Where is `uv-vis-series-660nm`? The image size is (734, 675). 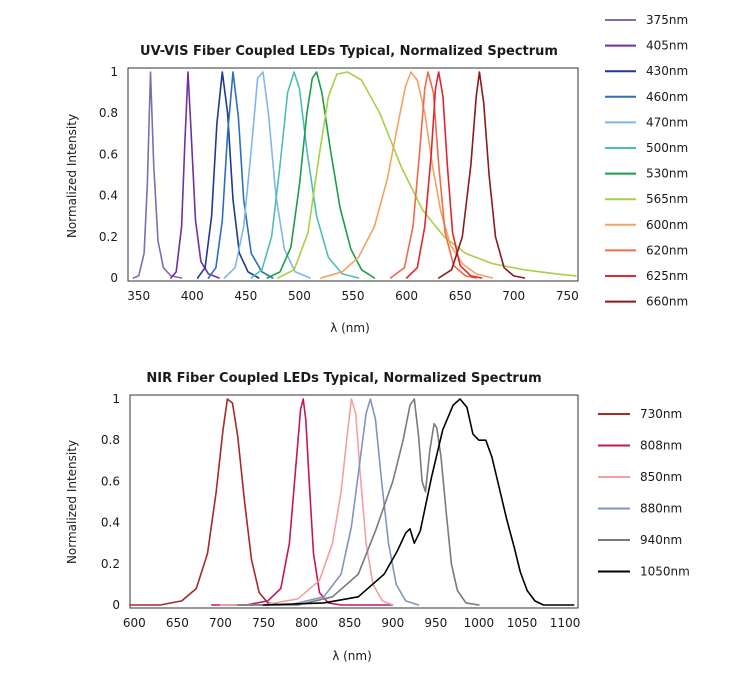 uv-vis-series-660nm is located at coordinates (481, 175).